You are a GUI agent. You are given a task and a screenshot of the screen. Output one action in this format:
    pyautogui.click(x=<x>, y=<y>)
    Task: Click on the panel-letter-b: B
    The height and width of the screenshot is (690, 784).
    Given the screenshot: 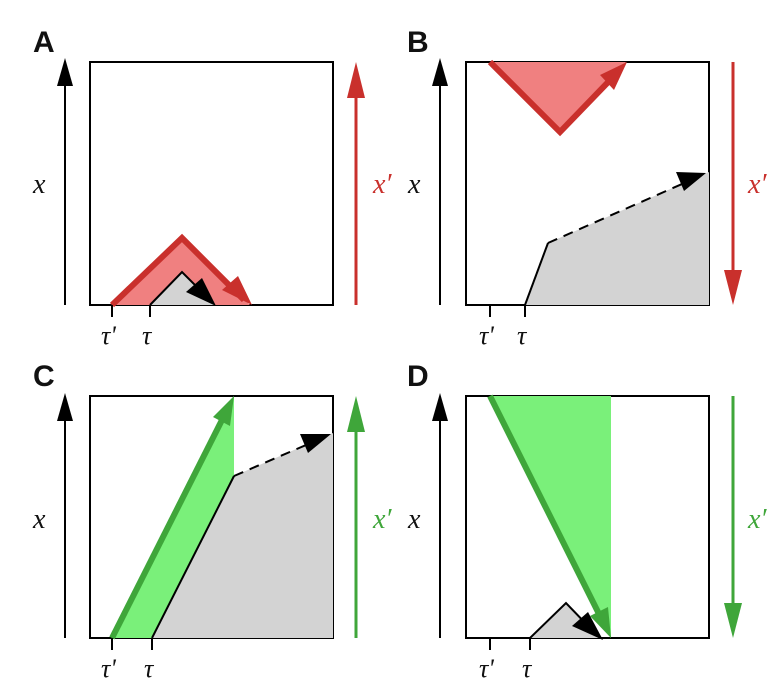 What is the action you would take?
    pyautogui.click(x=418, y=42)
    